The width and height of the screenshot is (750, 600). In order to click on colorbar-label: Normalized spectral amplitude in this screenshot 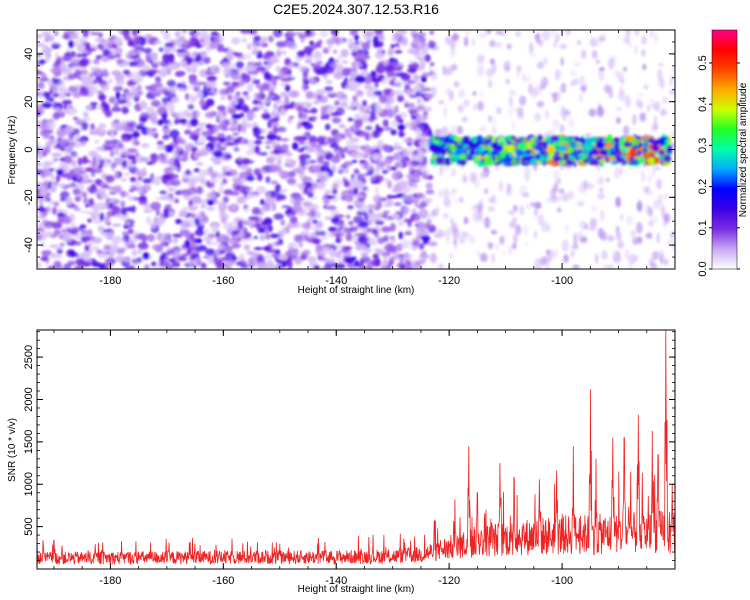, I will do `click(743, 149)`.